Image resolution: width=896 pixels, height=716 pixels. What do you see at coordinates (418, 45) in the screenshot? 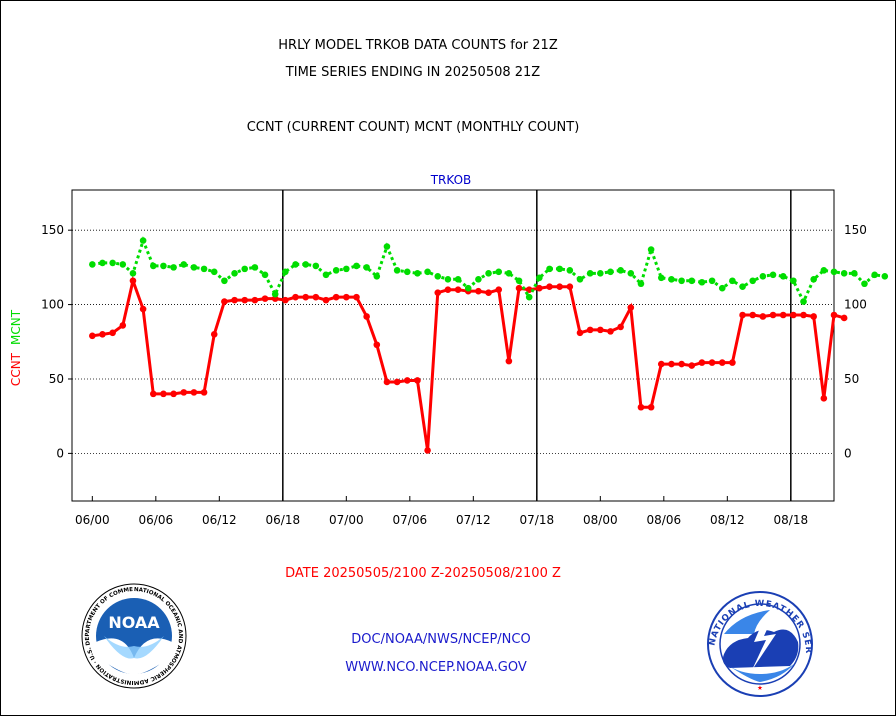
I see `chart-title-line1: HRLY MODEL TRKOB DATA COUNTS for 21Z` at bounding box center [418, 45].